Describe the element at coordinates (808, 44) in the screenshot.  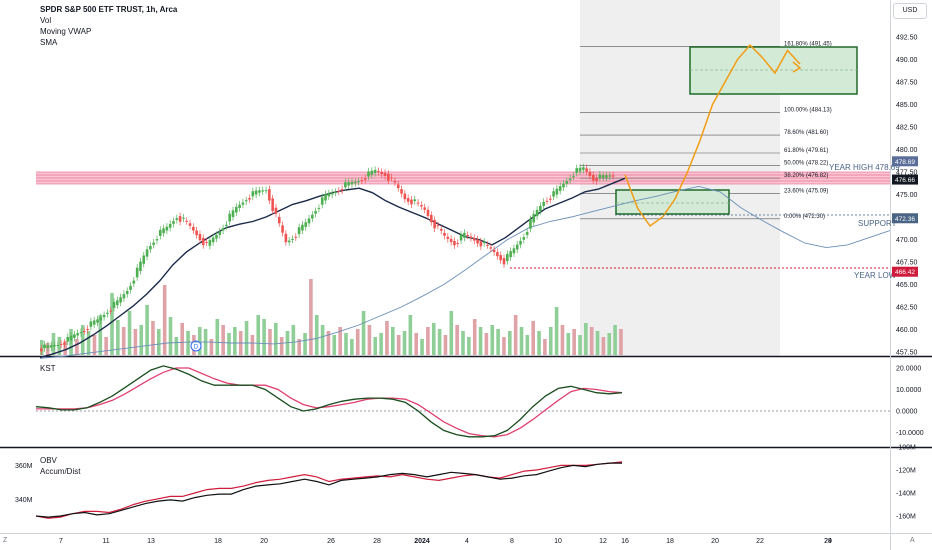
I see `fib-level-label: 161.80% (491.45)` at that location.